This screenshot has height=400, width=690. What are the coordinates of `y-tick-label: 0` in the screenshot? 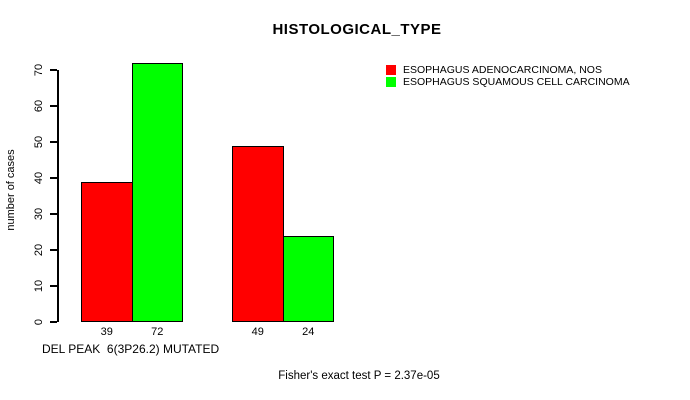 It's located at (39, 322).